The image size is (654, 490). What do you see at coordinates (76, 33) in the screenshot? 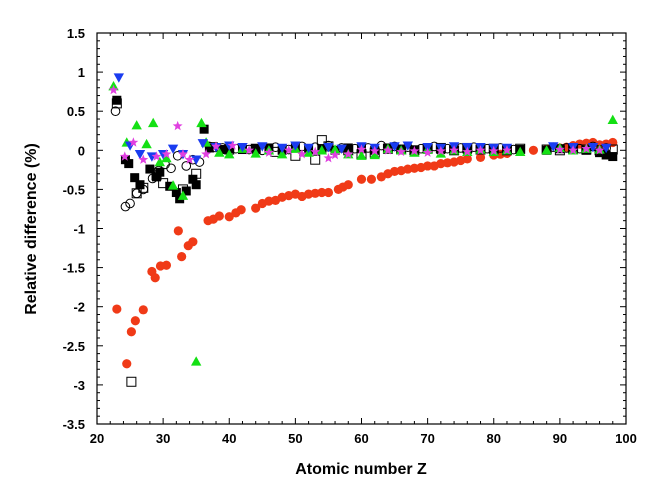
I see `y-tick-label: 1.5` at bounding box center [76, 33].